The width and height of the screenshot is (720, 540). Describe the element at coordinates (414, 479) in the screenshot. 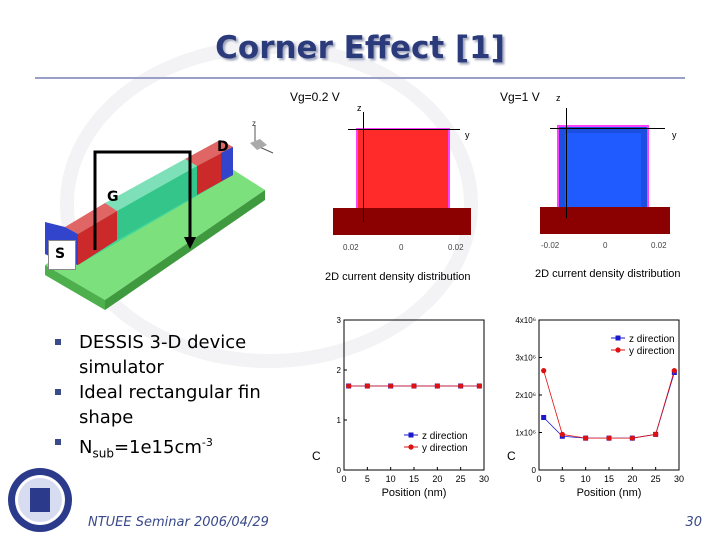

I see `x-tick-label: 15` at that location.